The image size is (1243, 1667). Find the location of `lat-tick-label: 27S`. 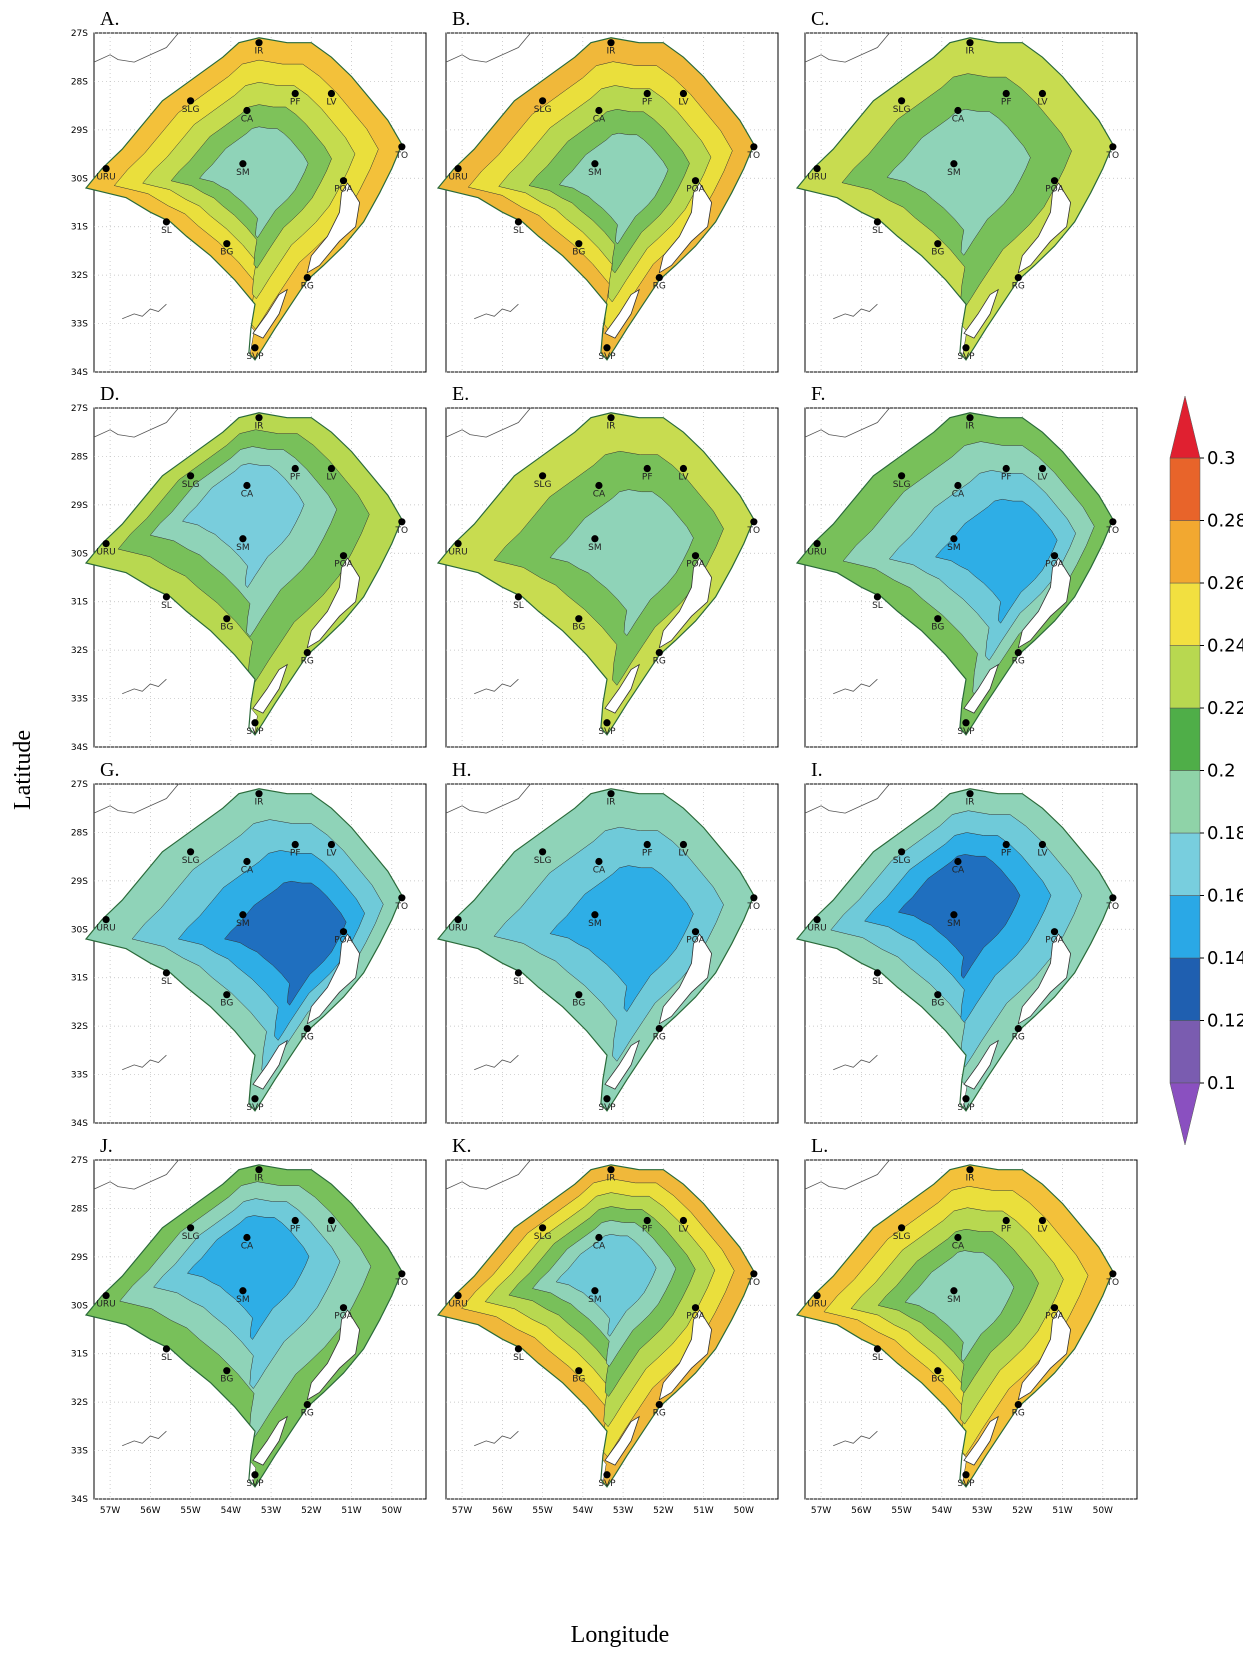

lat-tick-label: 27S is located at coordinates (79, 409).